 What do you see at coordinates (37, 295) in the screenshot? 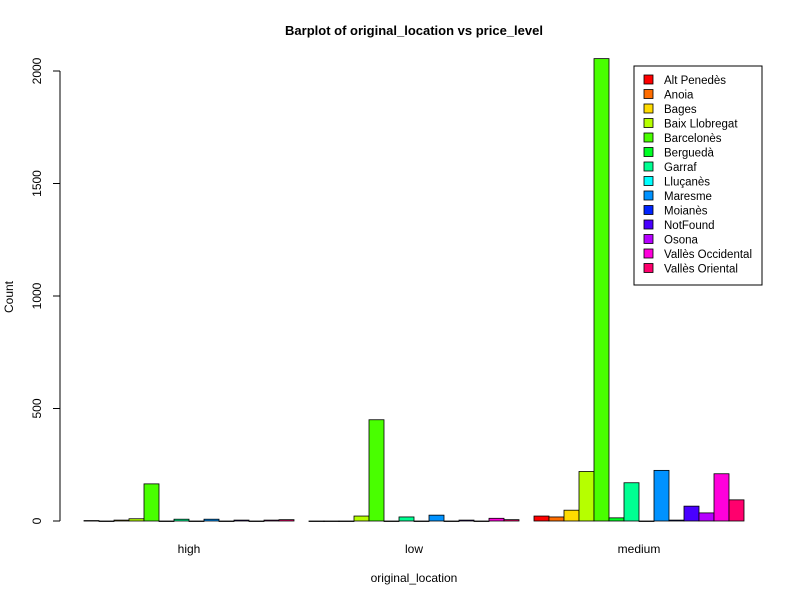
I see `y-tick-label: 1000` at bounding box center [37, 295].